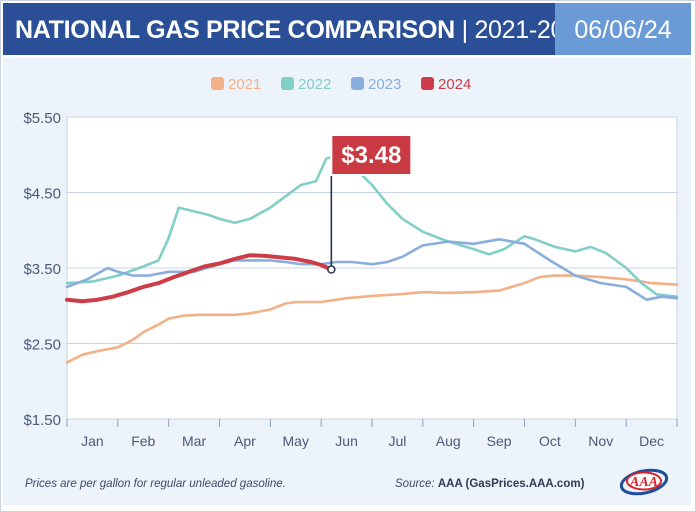 The width and height of the screenshot is (696, 512). What do you see at coordinates (357, 83) in the screenshot?
I see `legend-swatch-2023` at bounding box center [357, 83].